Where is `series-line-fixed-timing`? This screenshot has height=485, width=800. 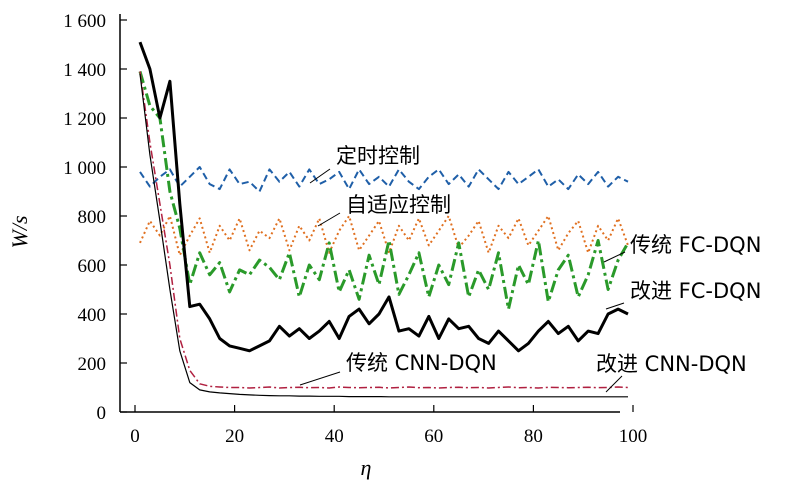 series-line-fixed-timing is located at coordinates (384, 179).